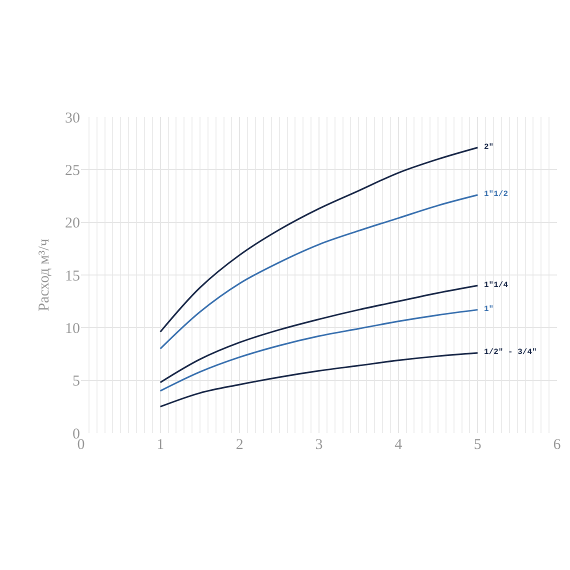 Image resolution: width=570 pixels, height=570 pixels. Describe the element at coordinates (72, 276) in the screenshot. I see `y-tick-label: 15` at that location.